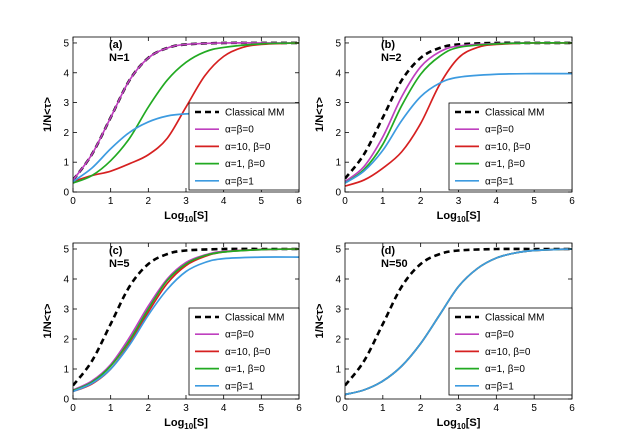 The width and height of the screenshot is (623, 441). Describe the element at coordinates (391, 58) in the screenshot. I see `n-label: N=2` at that location.